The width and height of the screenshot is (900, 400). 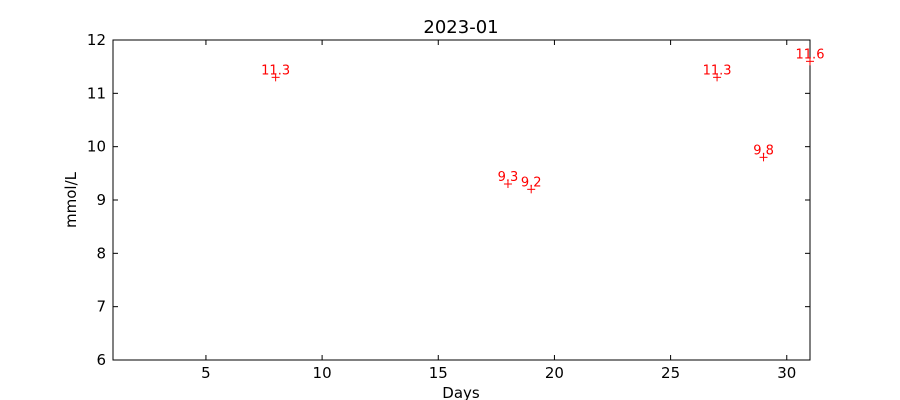 I want to click on x-tick-label: 5, so click(x=206, y=373).